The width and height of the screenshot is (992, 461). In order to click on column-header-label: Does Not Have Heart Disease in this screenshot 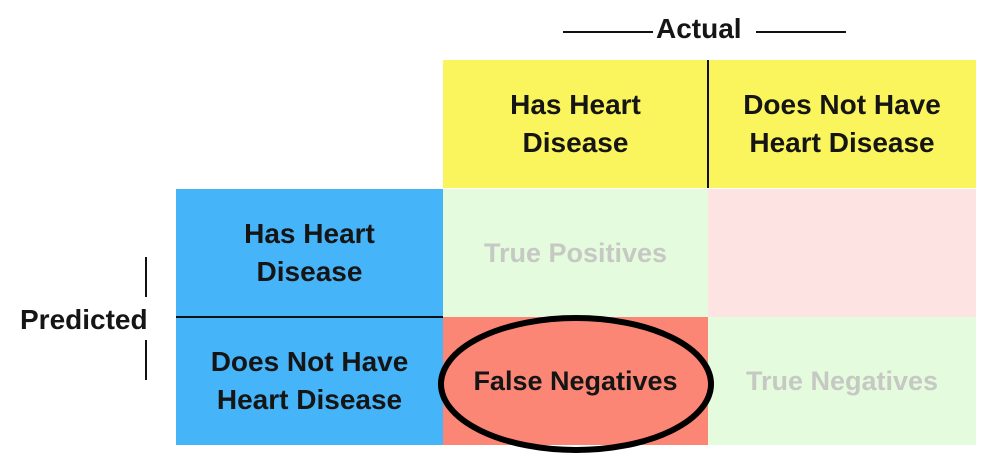, I will do `click(842, 123)`.